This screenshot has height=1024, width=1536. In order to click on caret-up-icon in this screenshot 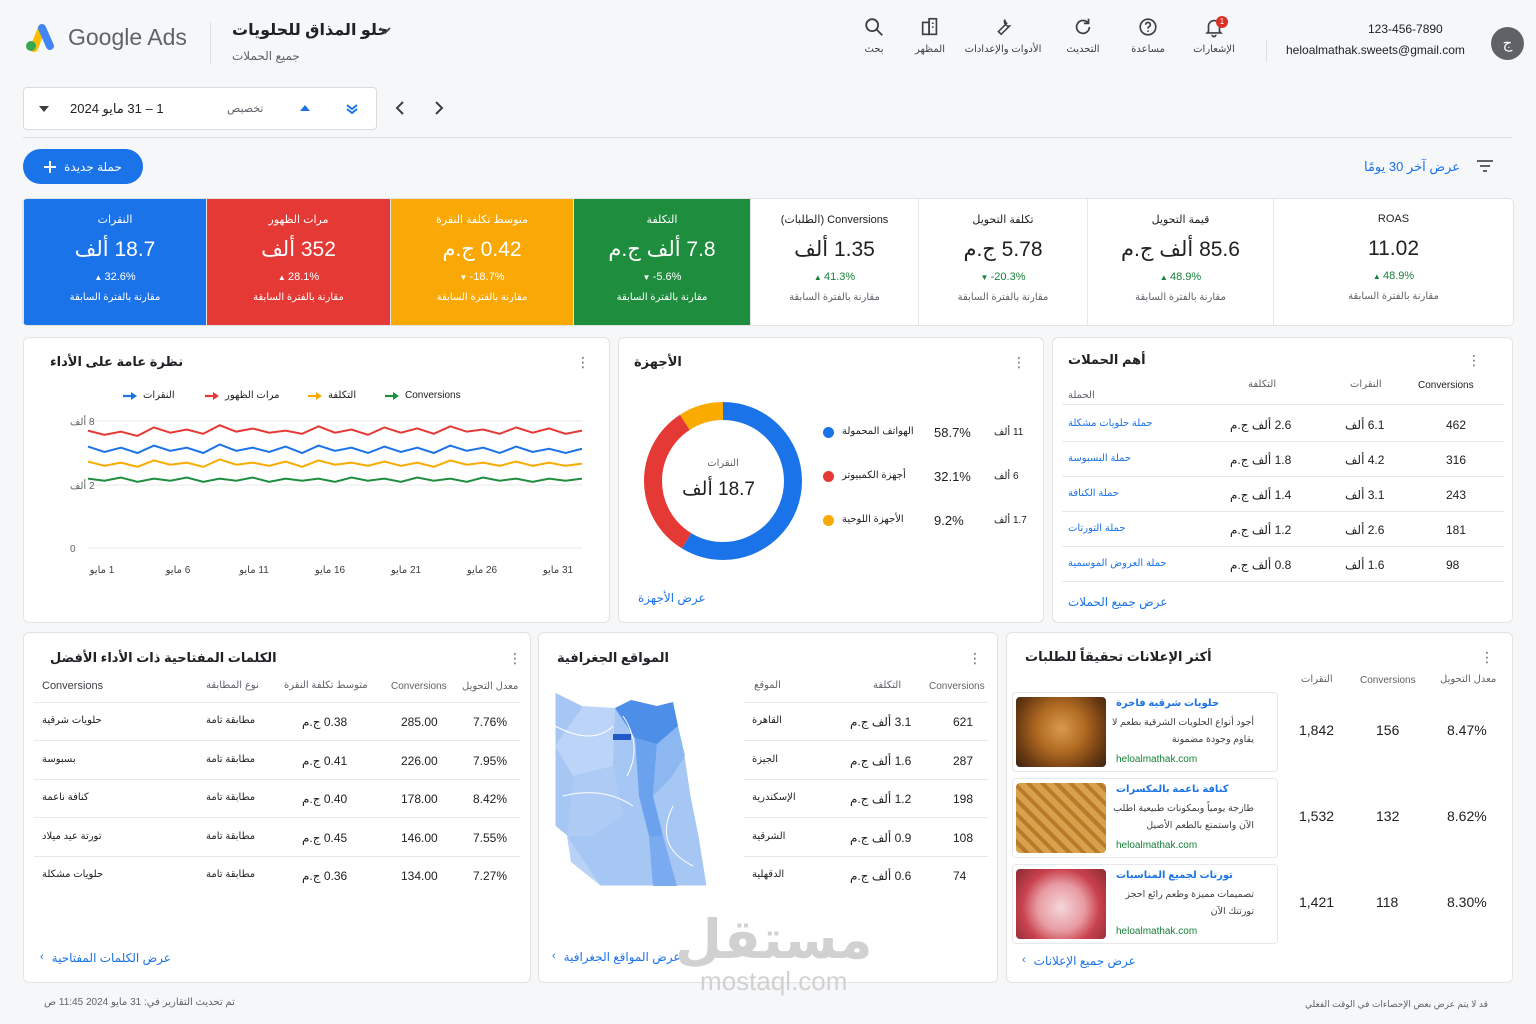, I will do `click(305, 108)`.